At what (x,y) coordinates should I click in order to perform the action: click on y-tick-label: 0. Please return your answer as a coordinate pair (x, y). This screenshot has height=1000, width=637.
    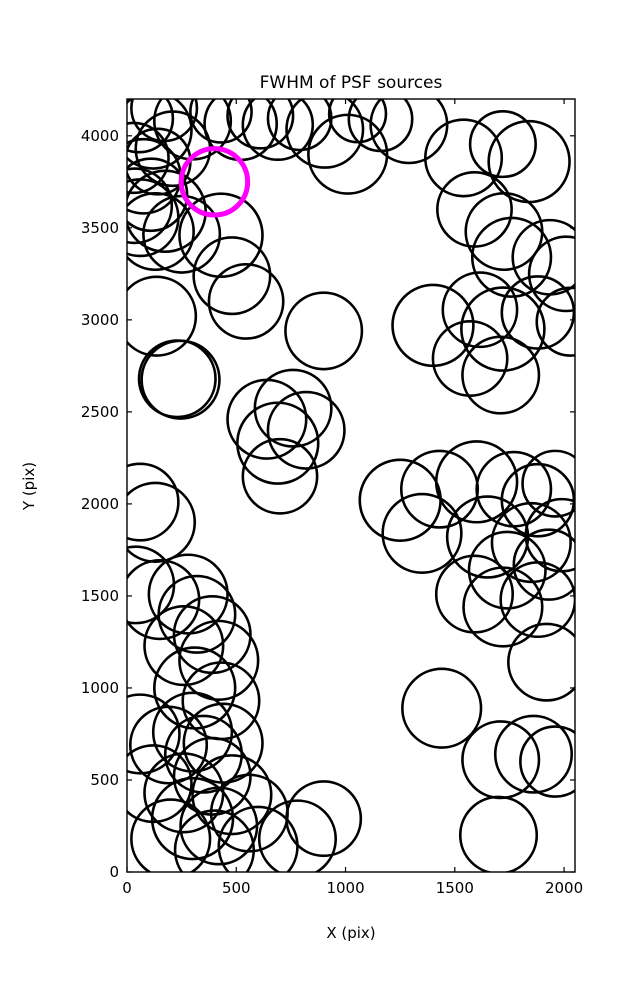
    Looking at the image, I should click on (114, 872).